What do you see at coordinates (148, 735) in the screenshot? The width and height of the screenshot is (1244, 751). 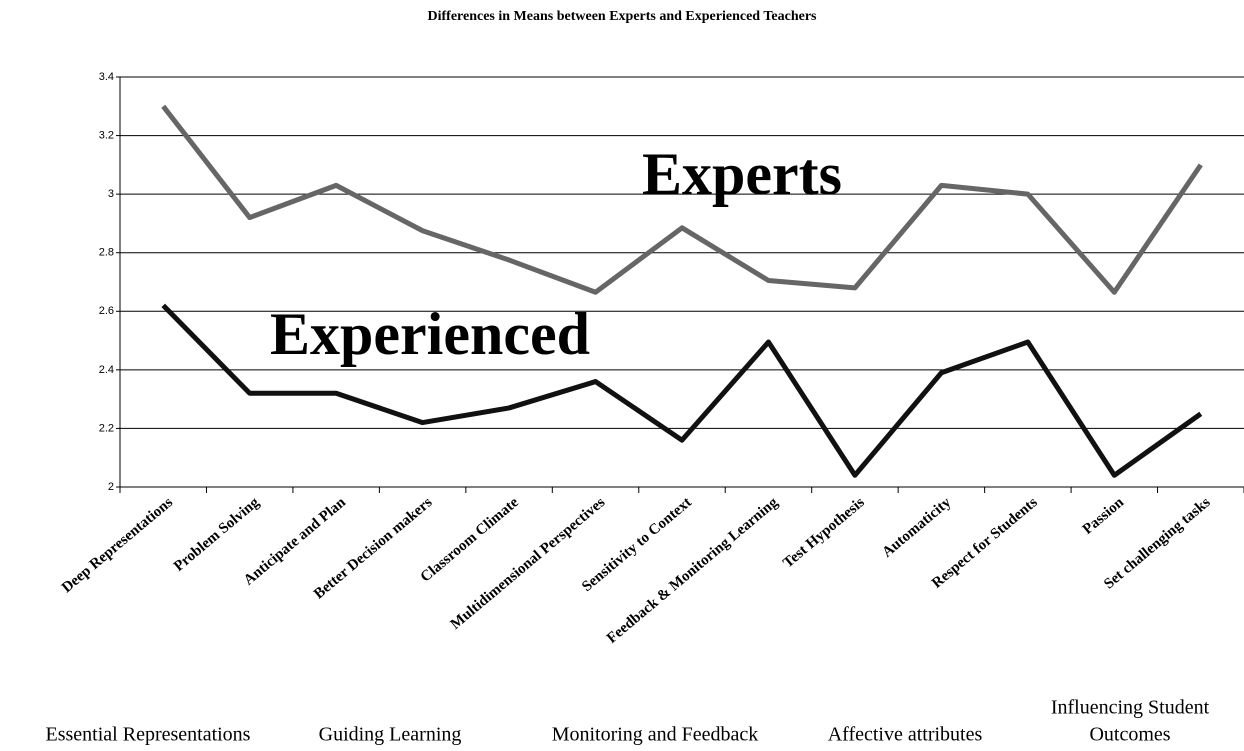 I see `group-label: Essential Representations` at bounding box center [148, 735].